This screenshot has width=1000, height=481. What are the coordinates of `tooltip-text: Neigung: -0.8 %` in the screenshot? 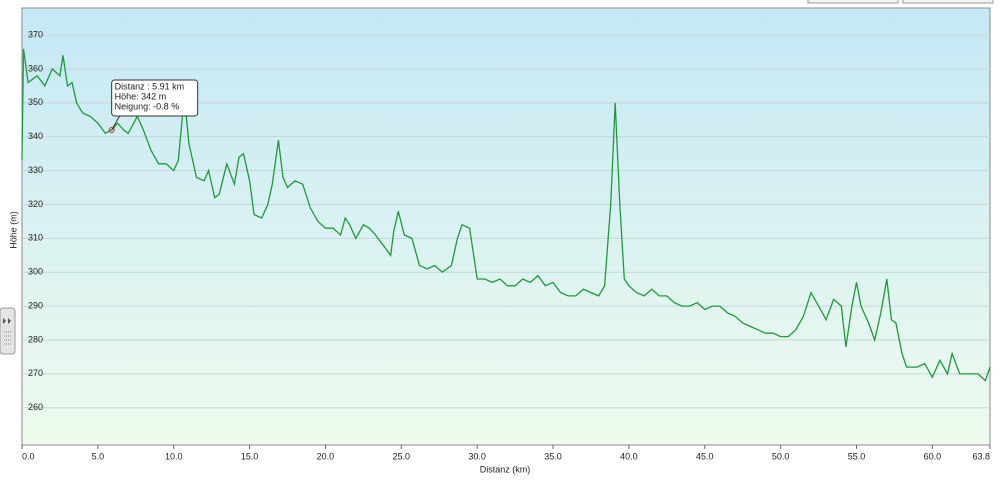 It's located at (147, 106).